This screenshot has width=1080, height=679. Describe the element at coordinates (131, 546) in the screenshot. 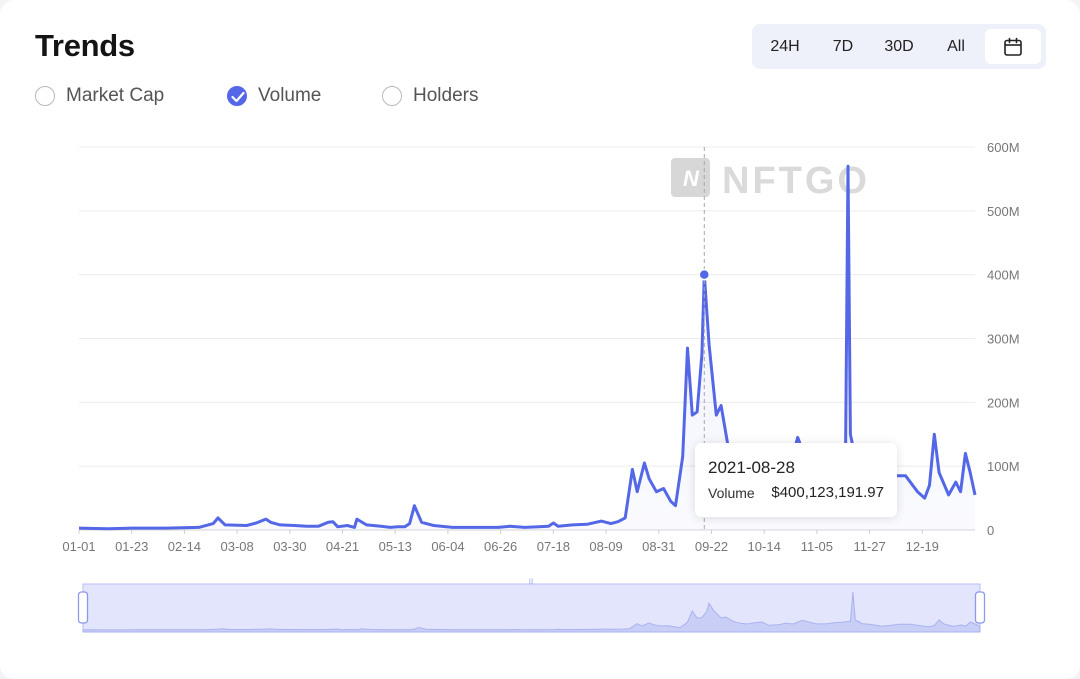

I see `x-tick-label: 01-23` at that location.